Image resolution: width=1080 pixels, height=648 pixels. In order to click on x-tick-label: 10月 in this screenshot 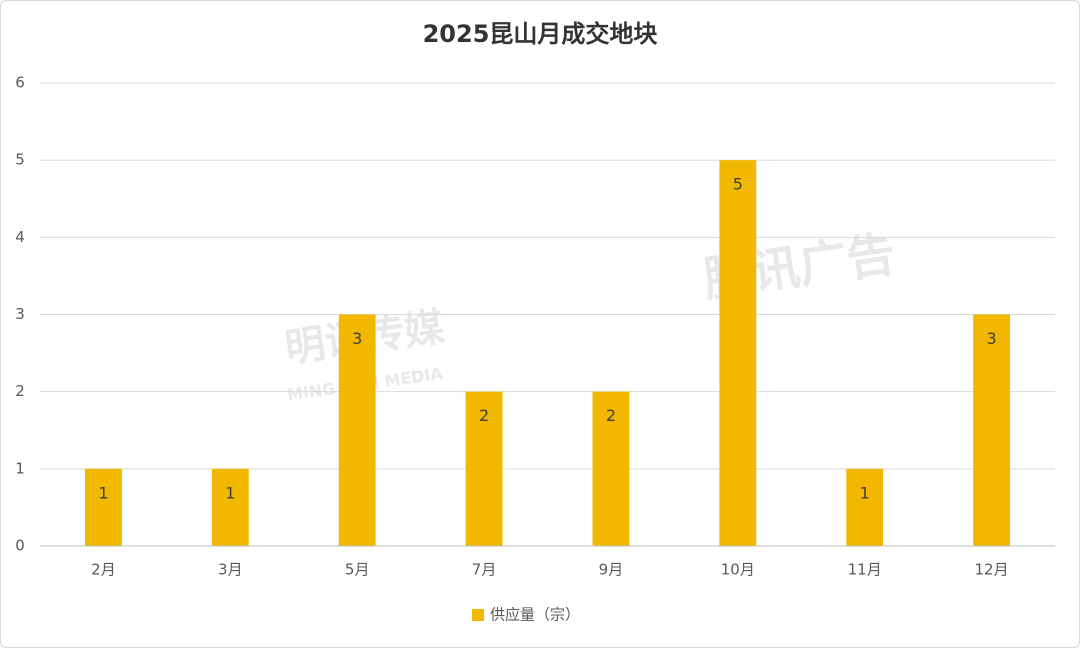, I will do `click(738, 570)`.